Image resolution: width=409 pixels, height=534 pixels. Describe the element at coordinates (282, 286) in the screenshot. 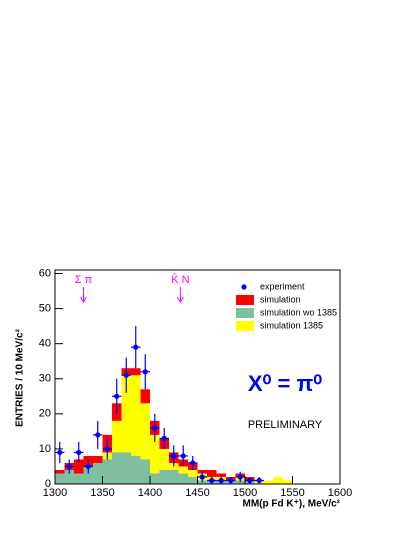

I see `legend-label: experiment` at that location.